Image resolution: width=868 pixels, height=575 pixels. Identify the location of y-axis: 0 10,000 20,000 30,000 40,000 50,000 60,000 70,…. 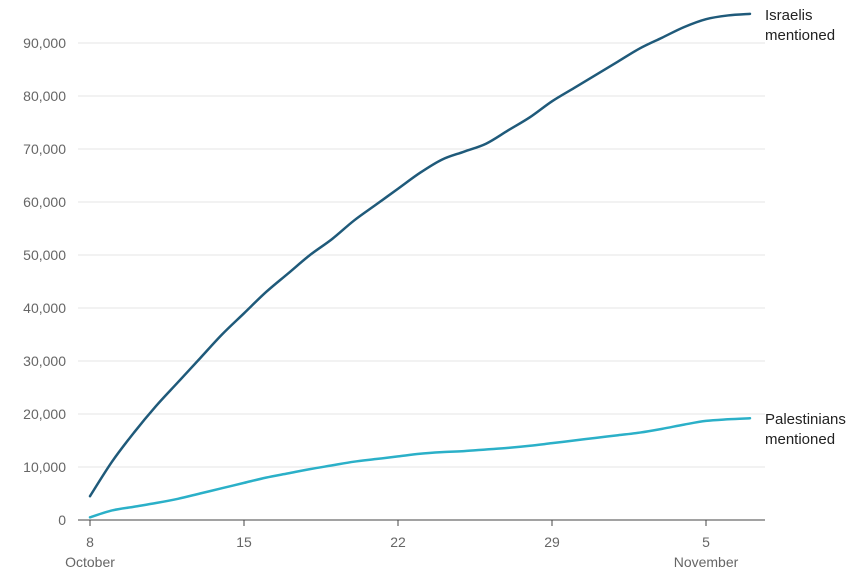
(44, 281).